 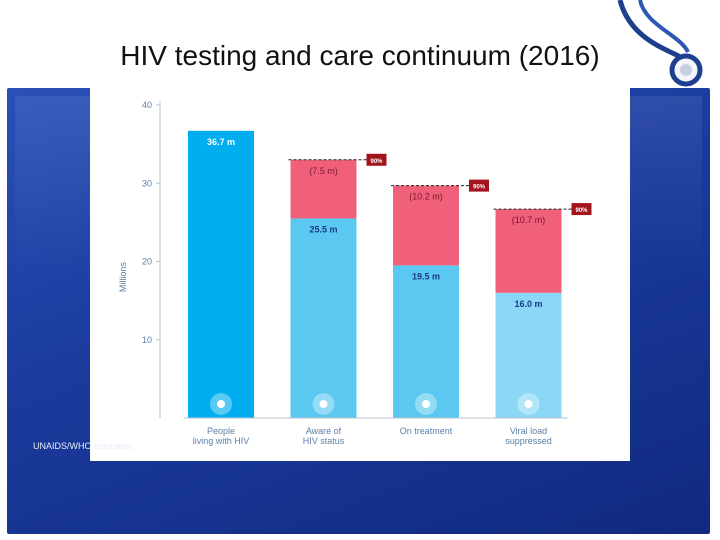 What do you see at coordinates (323, 229) in the screenshot?
I see `bar-value-label: 25.5 m` at bounding box center [323, 229].